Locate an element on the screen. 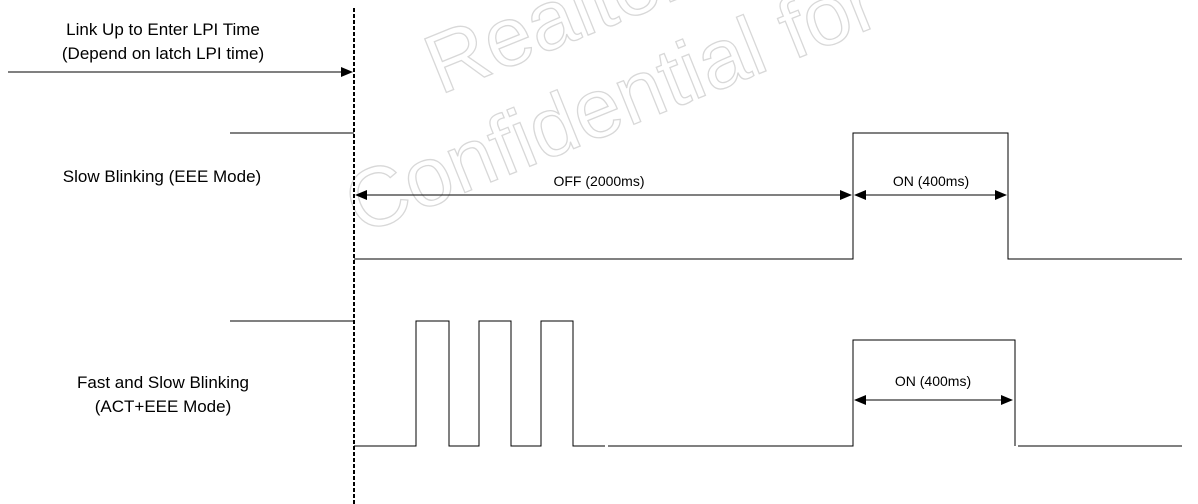 The height and width of the screenshot is (504, 1198). on-duration-label-fast: ON (400ms) is located at coordinates (933, 381).